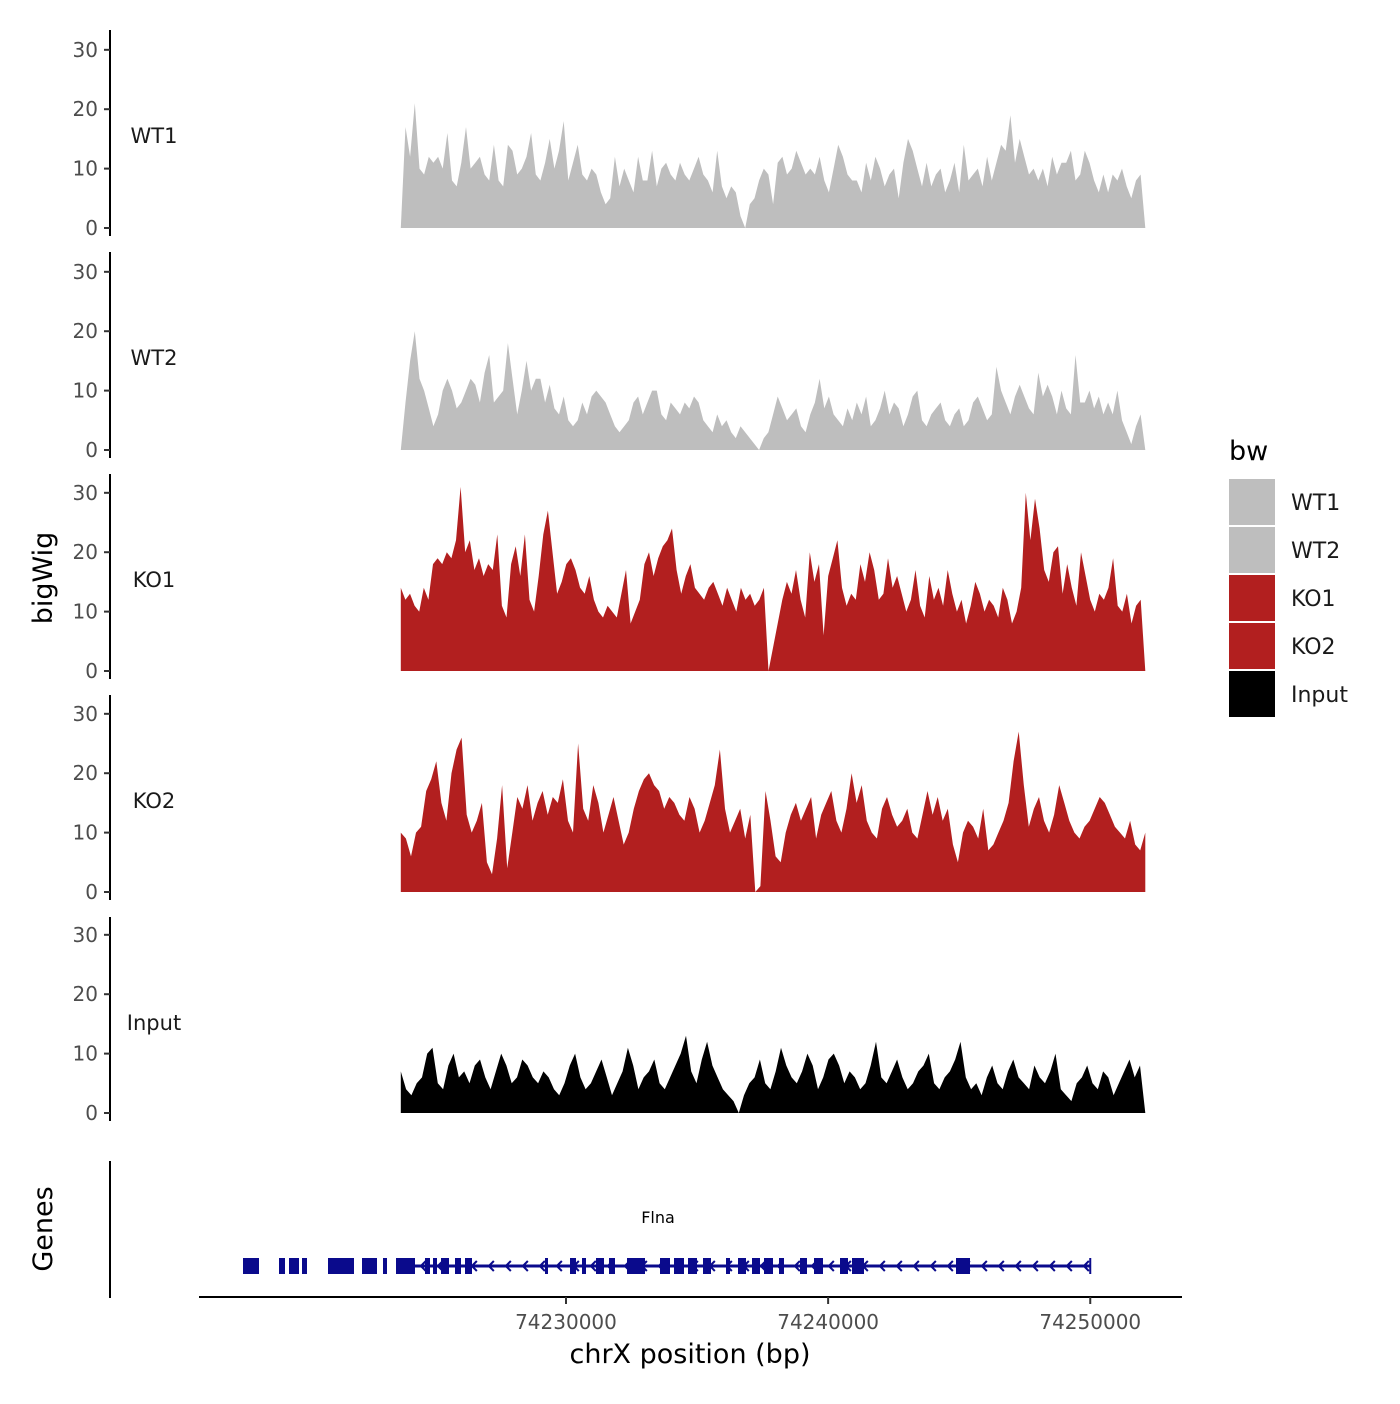  What do you see at coordinates (609, 357) in the screenshot?
I see `track-wt2: 0 10 20 30 WT2` at bounding box center [609, 357].